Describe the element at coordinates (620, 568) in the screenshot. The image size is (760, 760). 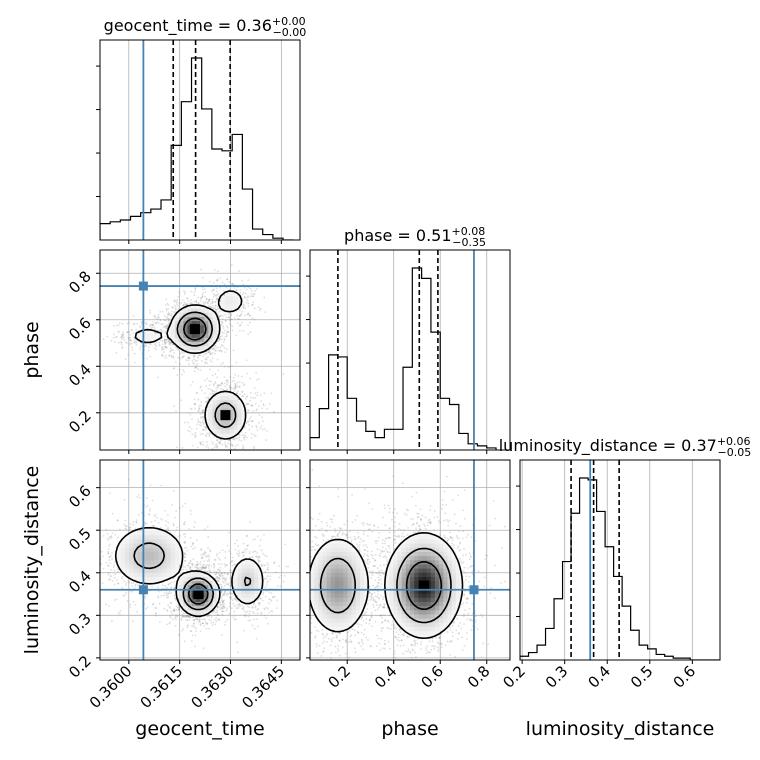
I see `histogram-step` at that location.